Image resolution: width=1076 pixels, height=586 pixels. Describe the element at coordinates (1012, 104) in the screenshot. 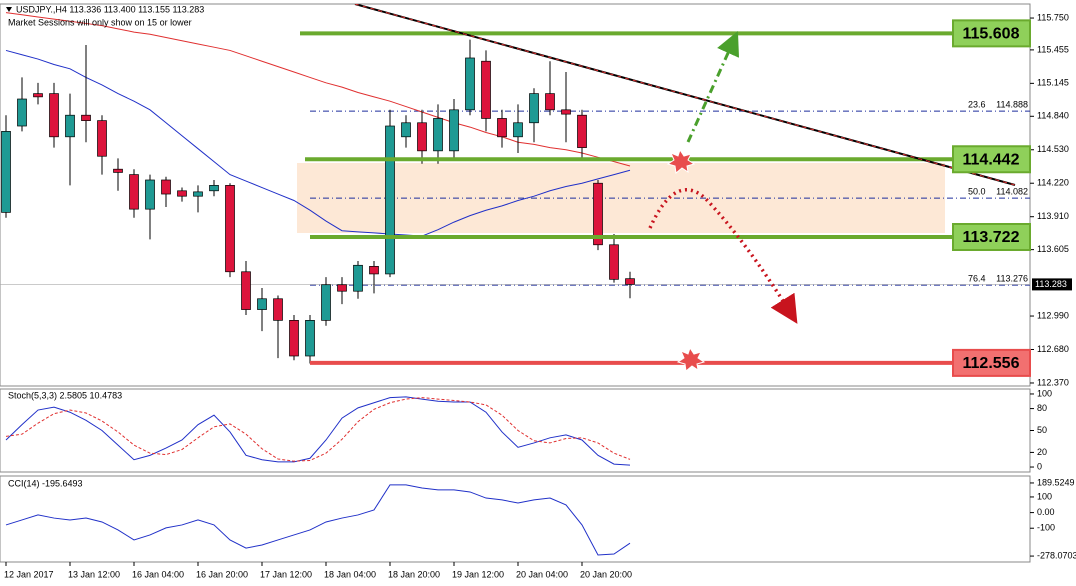

I see `fib-price: 114.888` at that location.